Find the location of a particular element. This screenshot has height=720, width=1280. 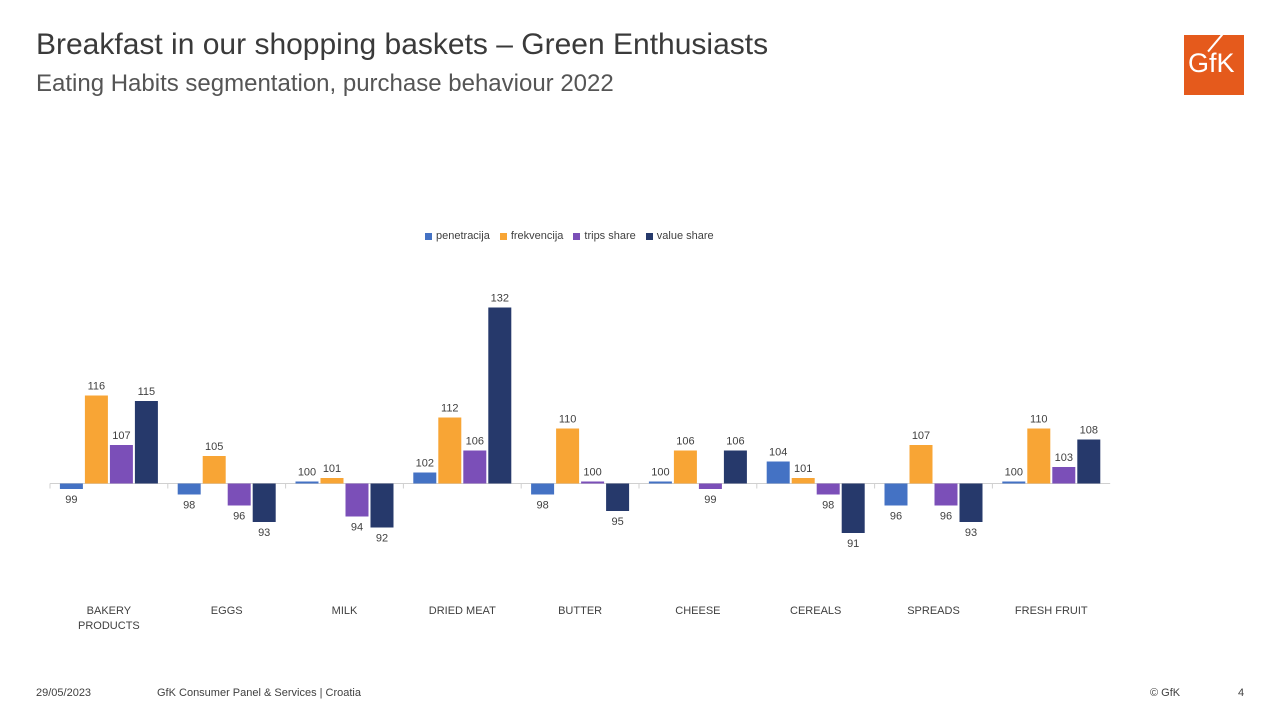

legend-item-penetracija: penetracija is located at coordinates (457, 236).